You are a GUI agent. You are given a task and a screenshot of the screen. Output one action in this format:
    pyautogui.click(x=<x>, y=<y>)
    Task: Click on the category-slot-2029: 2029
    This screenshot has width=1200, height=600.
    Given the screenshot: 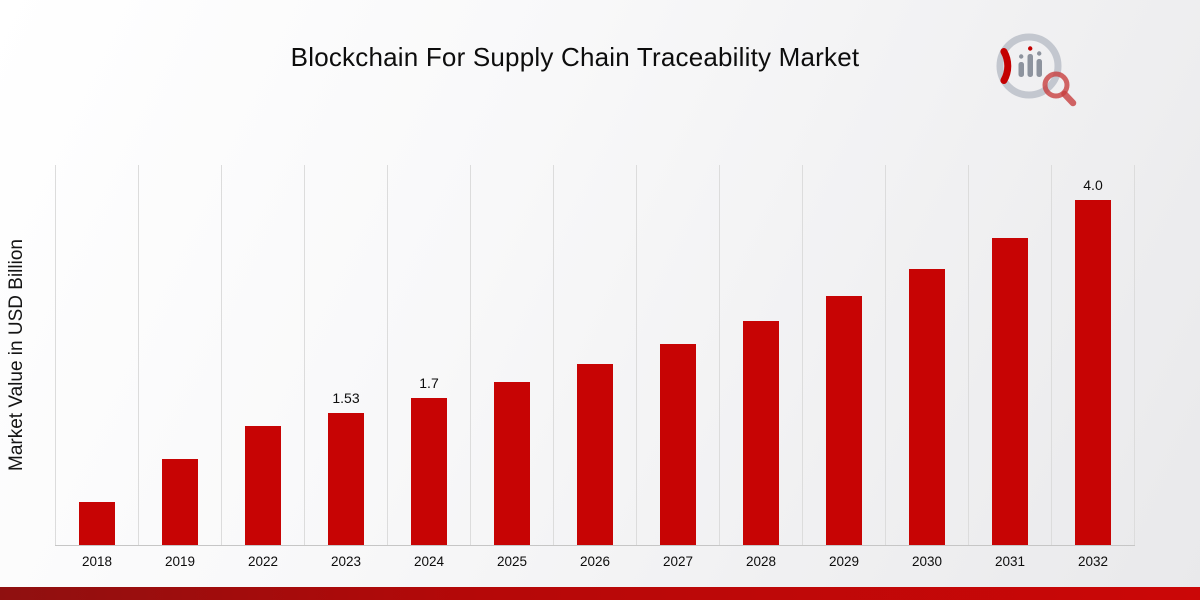 What is the action you would take?
    pyautogui.click(x=843, y=367)
    